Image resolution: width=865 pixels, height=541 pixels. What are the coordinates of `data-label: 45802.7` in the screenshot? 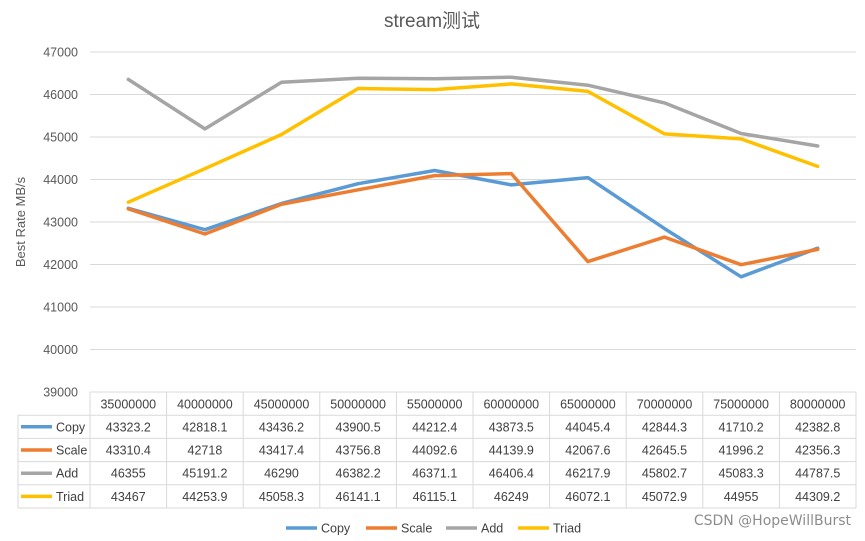 It's located at (664, 474).